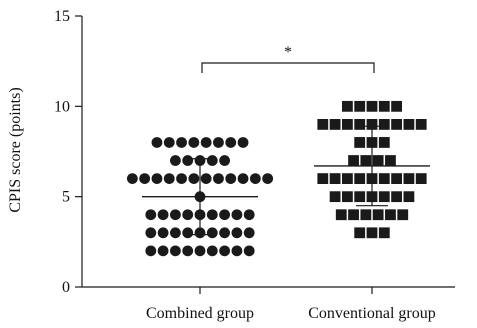 The width and height of the screenshot is (477, 328). Describe the element at coordinates (66, 197) in the screenshot. I see `y-tick-label: 5` at that location.